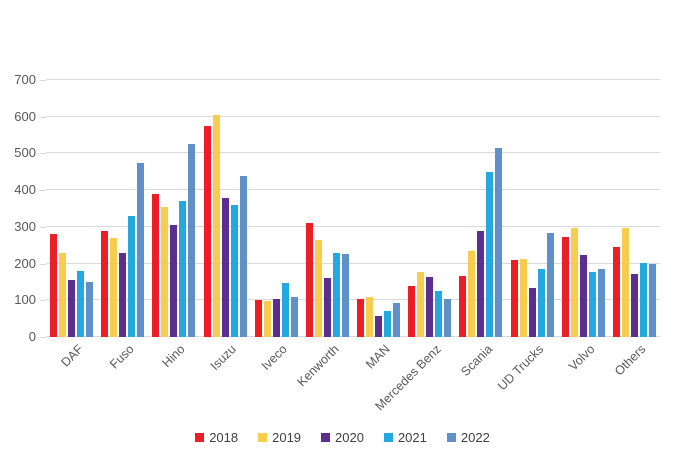 The width and height of the screenshot is (685, 458). I want to click on bar-man-2018, so click(361, 317).